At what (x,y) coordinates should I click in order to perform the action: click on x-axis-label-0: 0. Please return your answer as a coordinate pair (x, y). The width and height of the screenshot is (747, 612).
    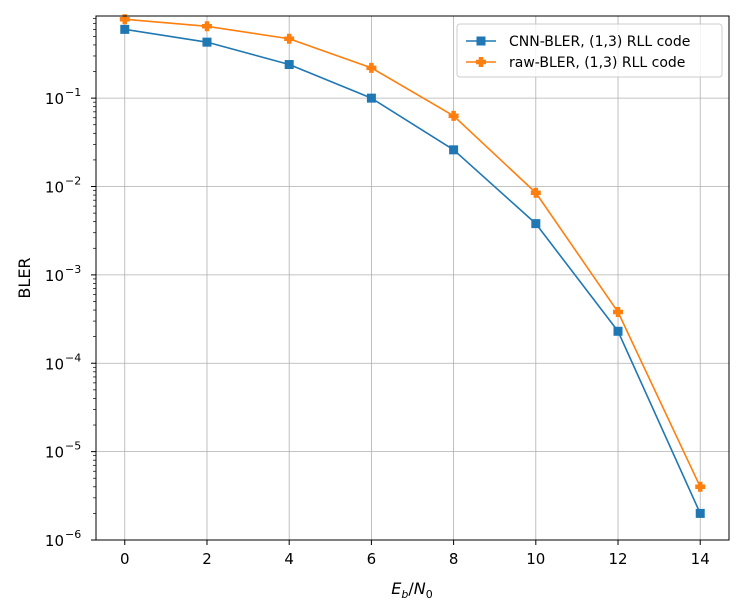
    Looking at the image, I should click on (429, 594).